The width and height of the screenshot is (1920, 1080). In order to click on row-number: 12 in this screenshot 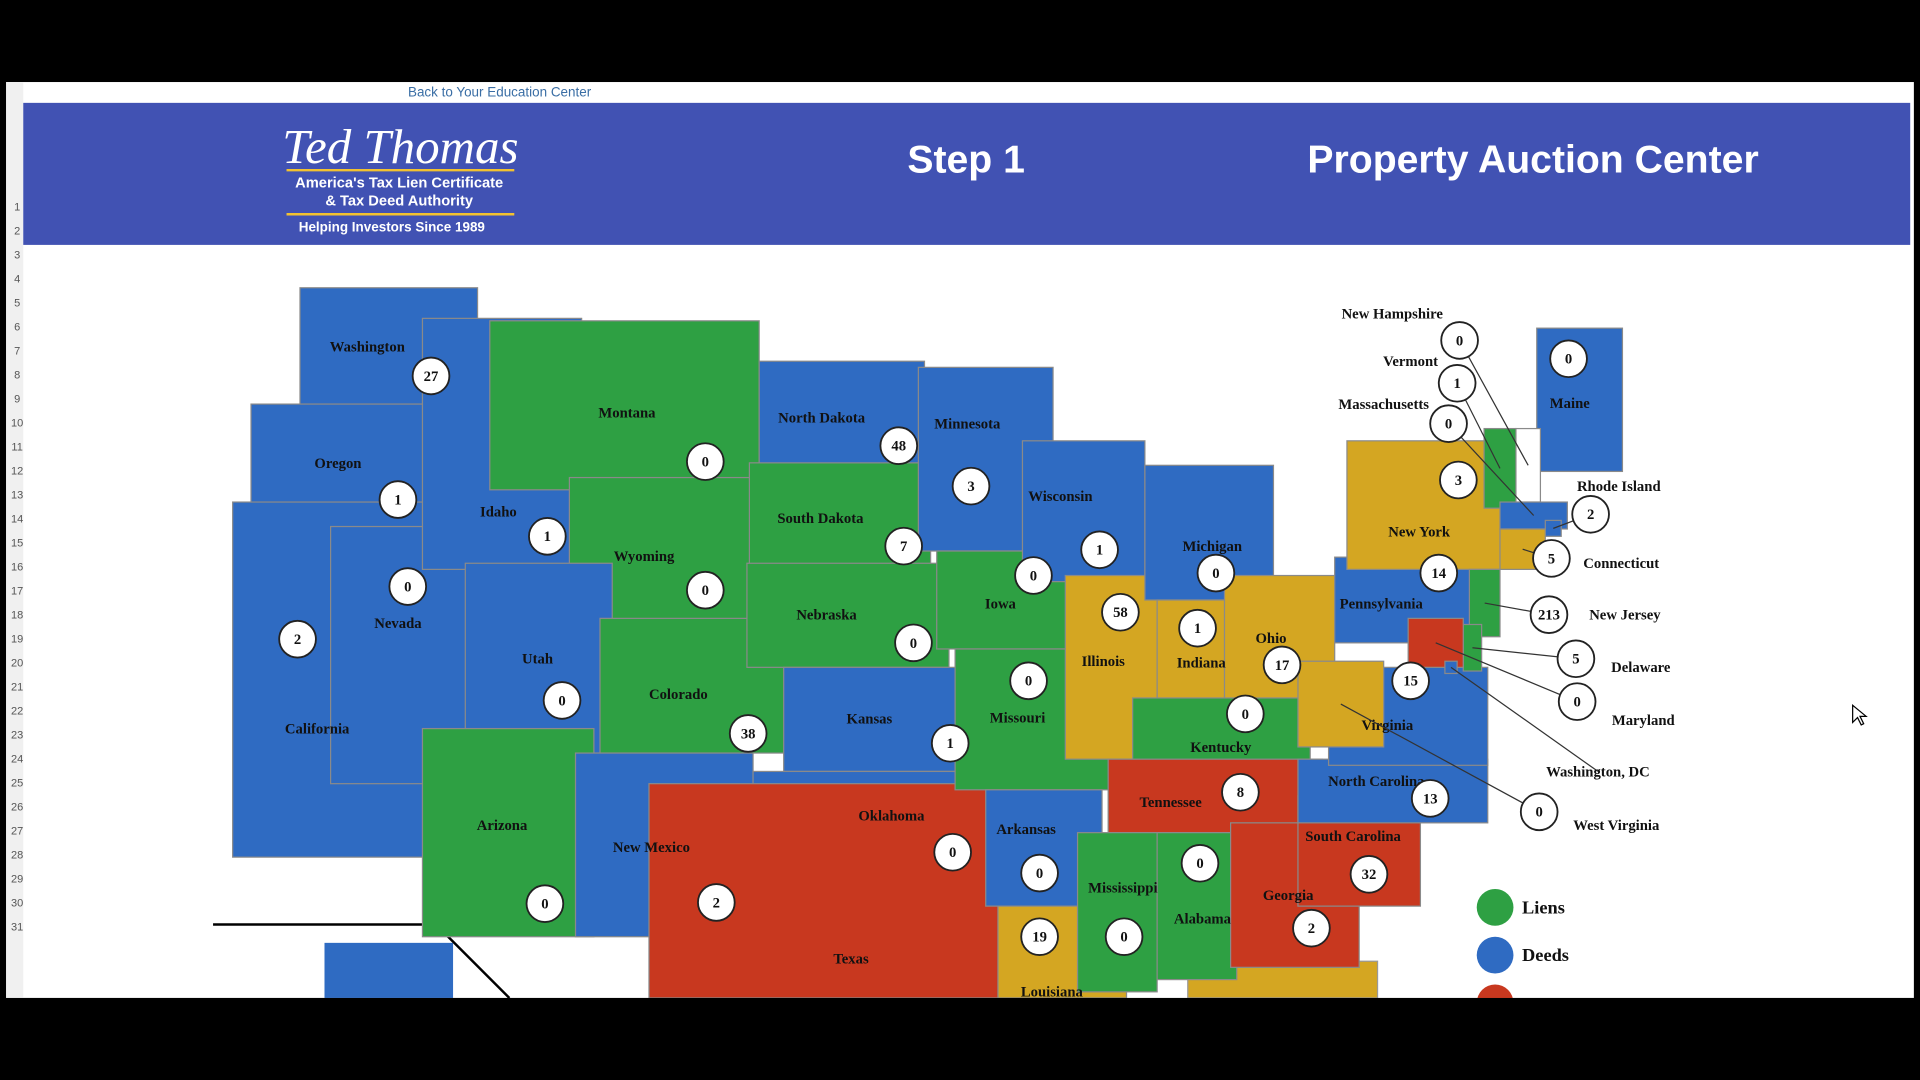, I will do `click(17, 472)`.